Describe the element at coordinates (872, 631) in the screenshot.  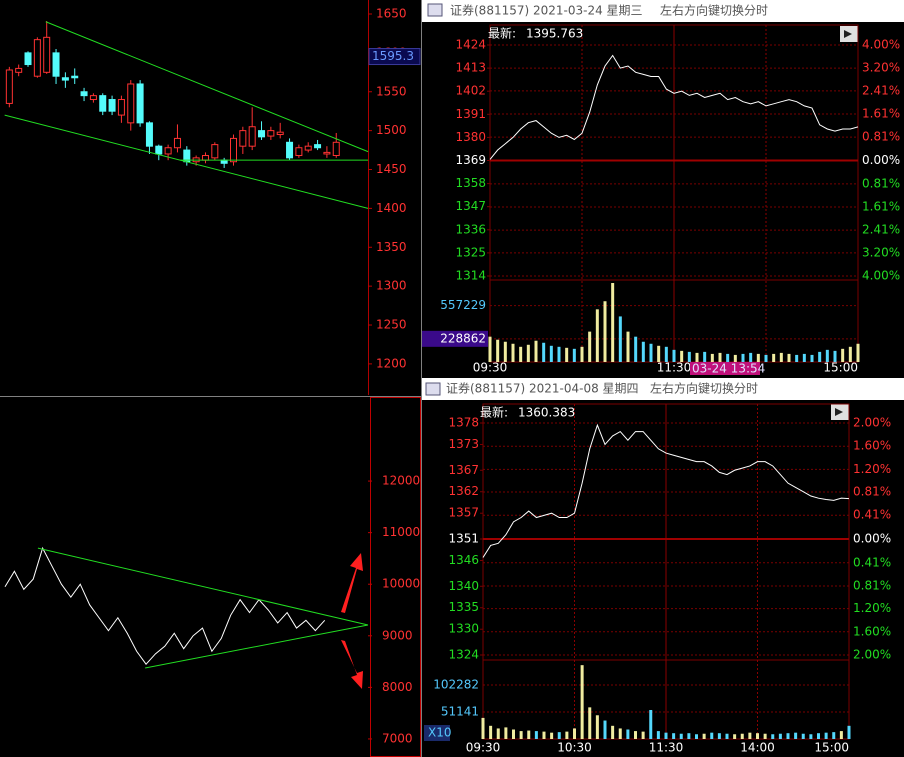
I see `y2-tick-label: 1.60%` at that location.